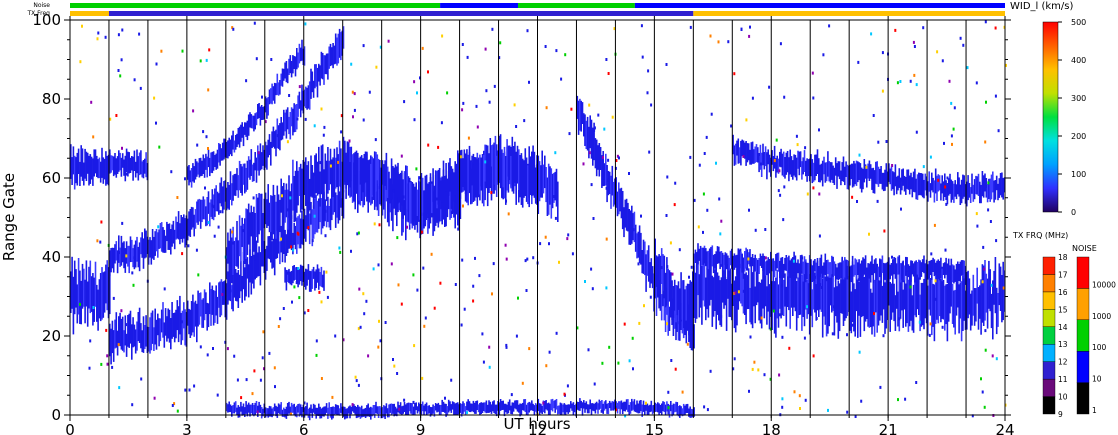 This screenshot has height=435, width=1118. Describe the element at coordinates (1063, 292) in the screenshot. I see `frequency-tick-label: 16` at that location.